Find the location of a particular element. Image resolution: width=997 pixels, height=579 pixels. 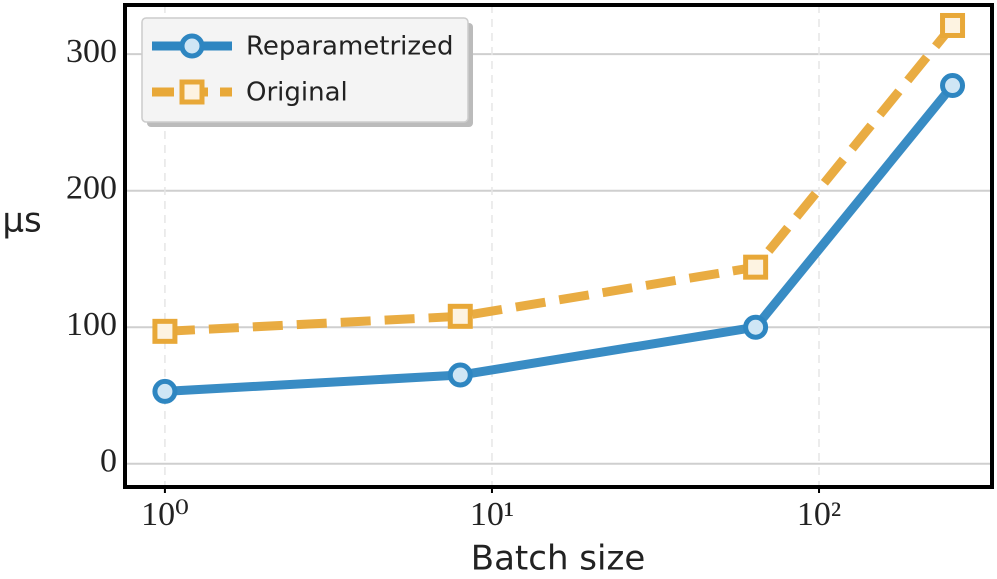

y-tick-label: 300 is located at coordinates (91, 51).